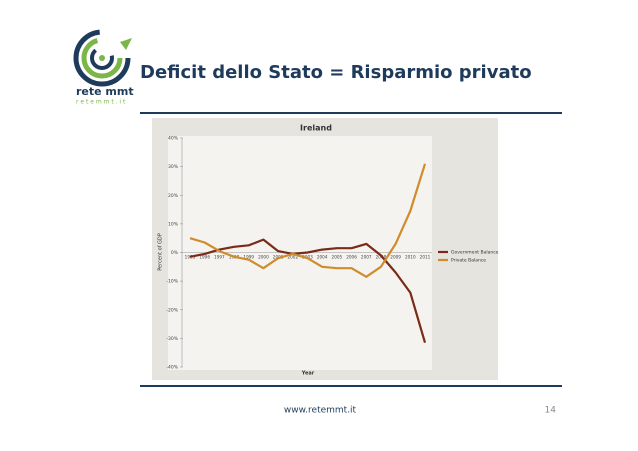 The height and width of the screenshot is (451, 638). Describe the element at coordinates (395, 257) in the screenshot. I see `x-tick-label: 2009` at that location.